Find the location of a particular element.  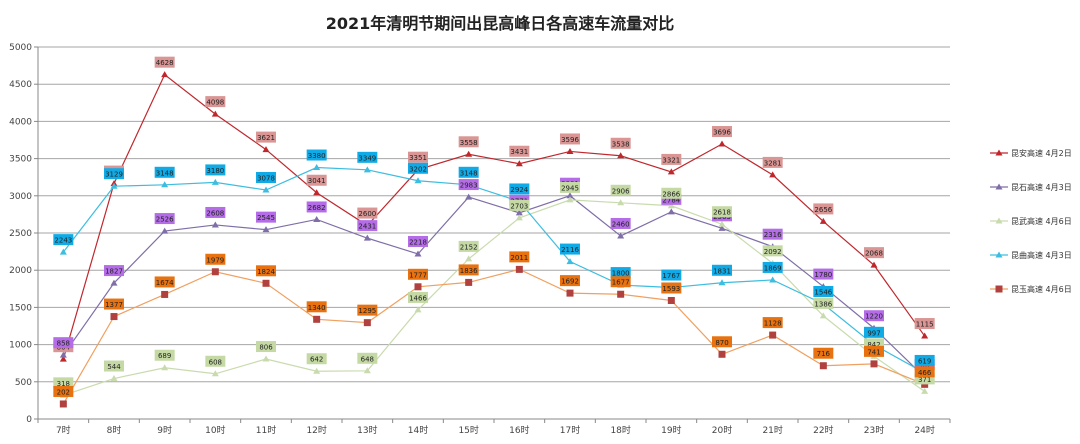

data-label: 2618 is located at coordinates (722, 213).